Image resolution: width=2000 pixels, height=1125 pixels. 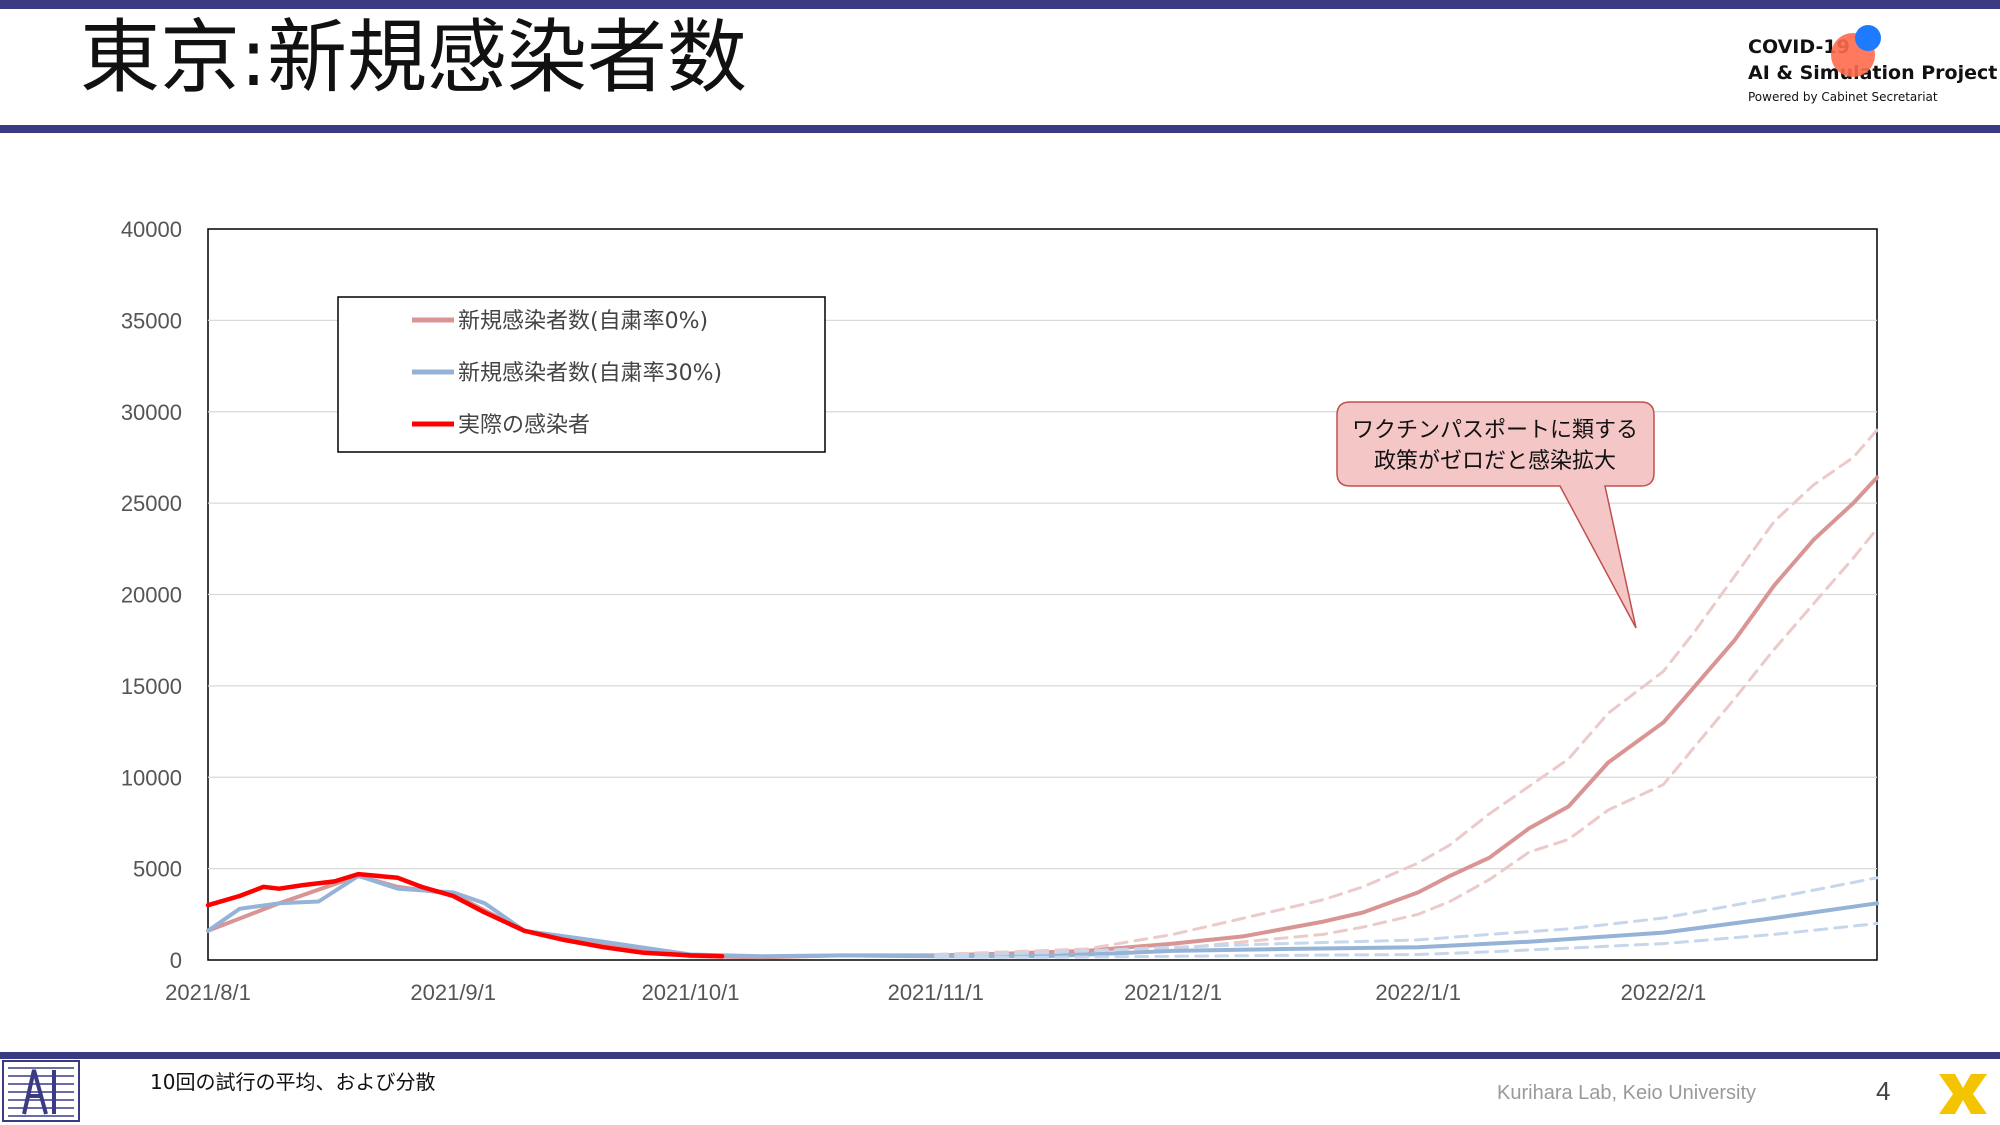 I want to click on y-tick-label: 25000, so click(x=151, y=503).